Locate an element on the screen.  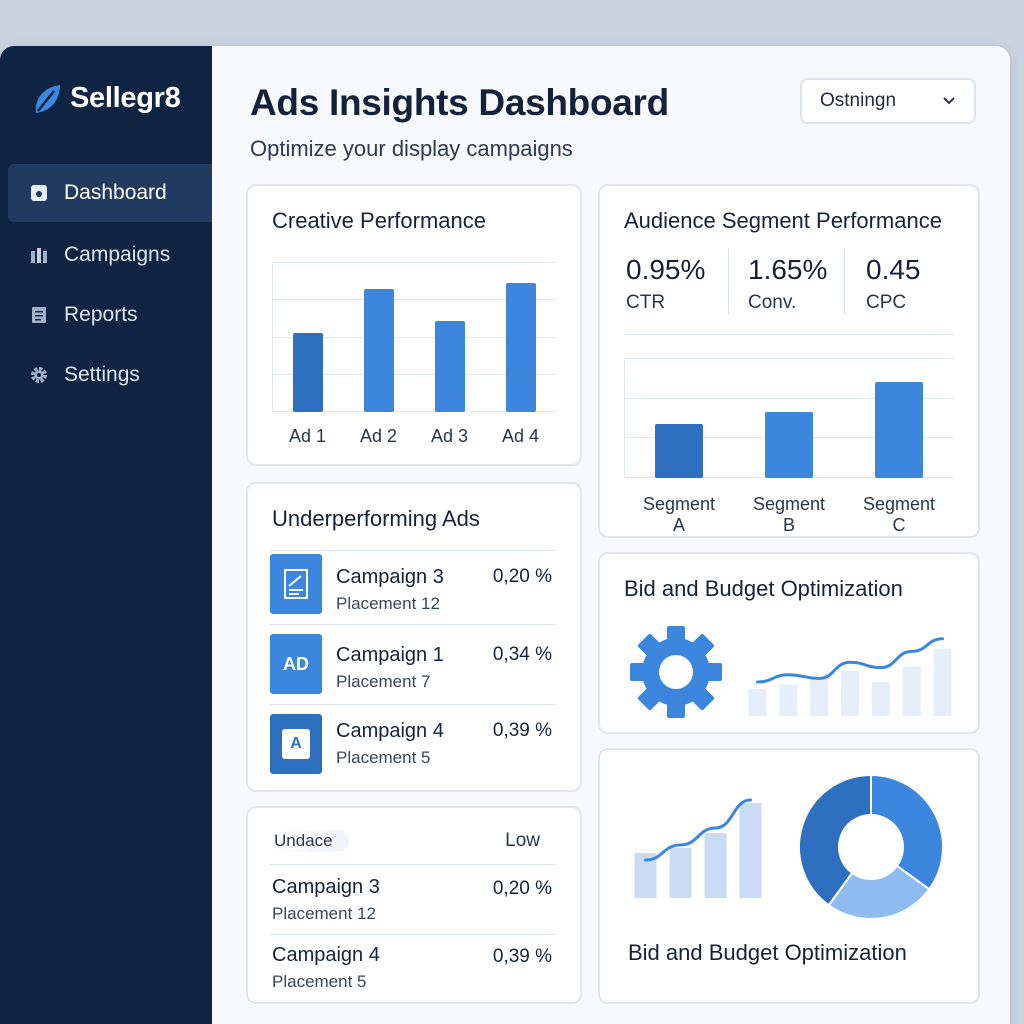
bid-trend-chart is located at coordinates (850, 676).